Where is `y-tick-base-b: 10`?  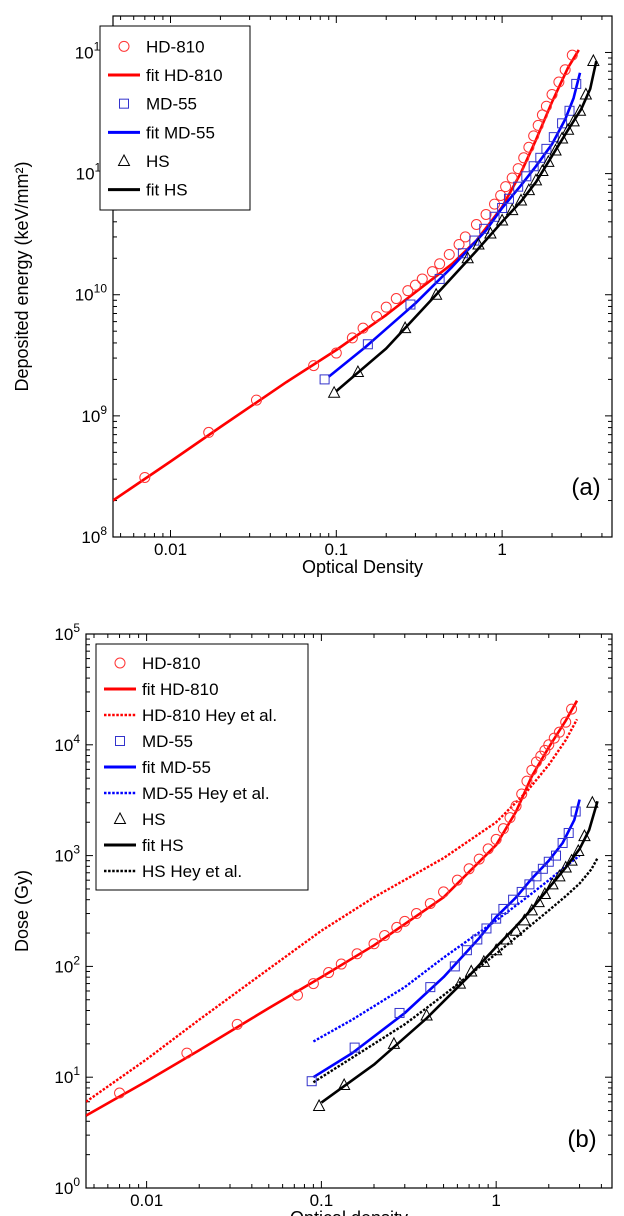 y-tick-base-b: 10 is located at coordinates (63, 745).